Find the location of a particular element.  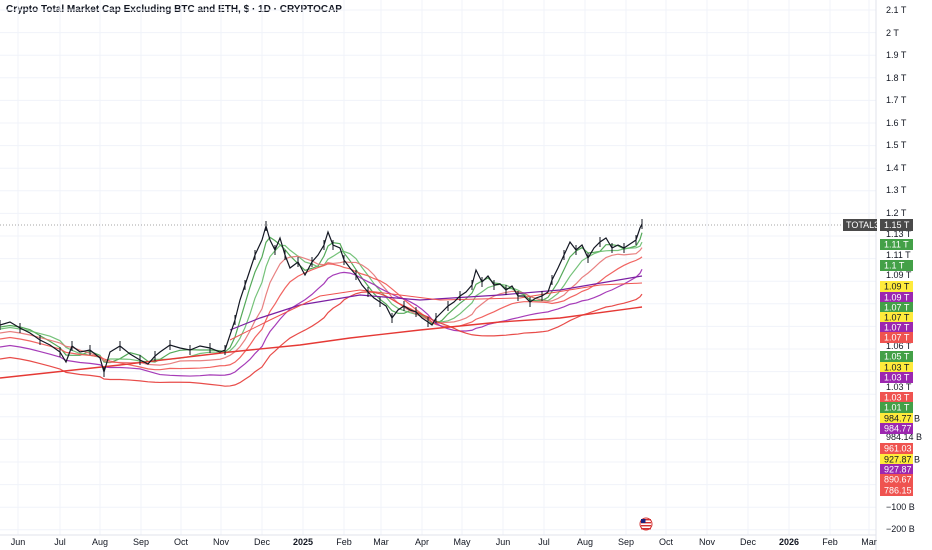

time-tick-label: May is located at coordinates (462, 542).